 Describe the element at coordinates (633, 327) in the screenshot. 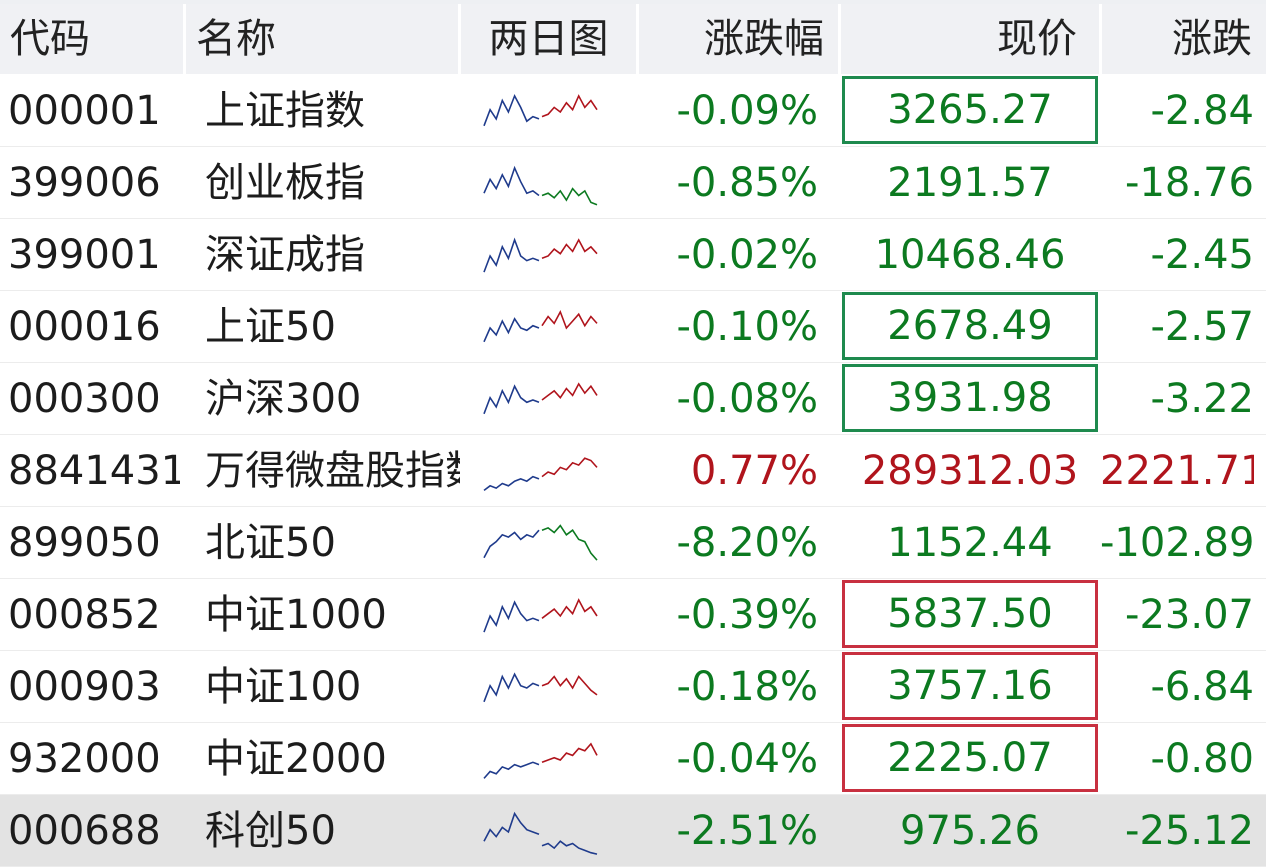

I see `table-row: 000016 上证50 -0.10% 2678.49 -2.57` at that location.